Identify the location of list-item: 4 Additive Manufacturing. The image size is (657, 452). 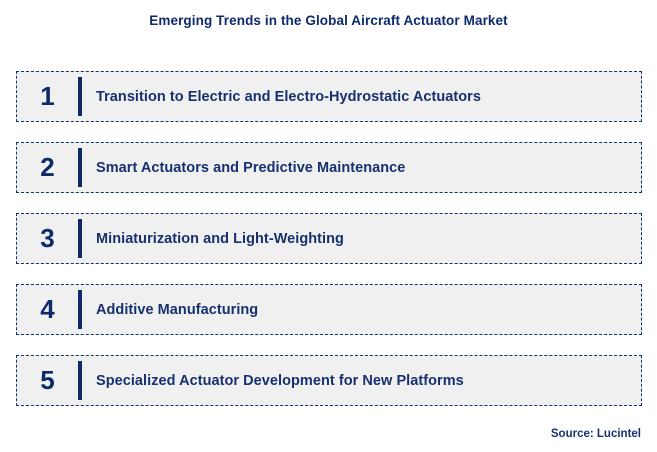
(329, 309).